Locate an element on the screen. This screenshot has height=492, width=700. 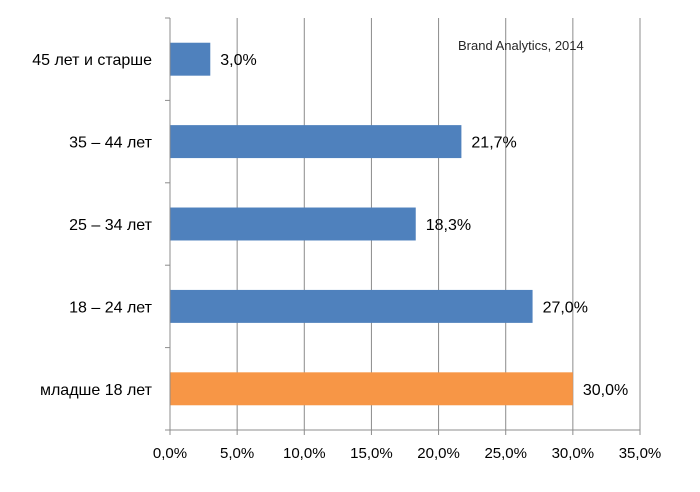
x-tick-label: 0,0% is located at coordinates (170, 453).